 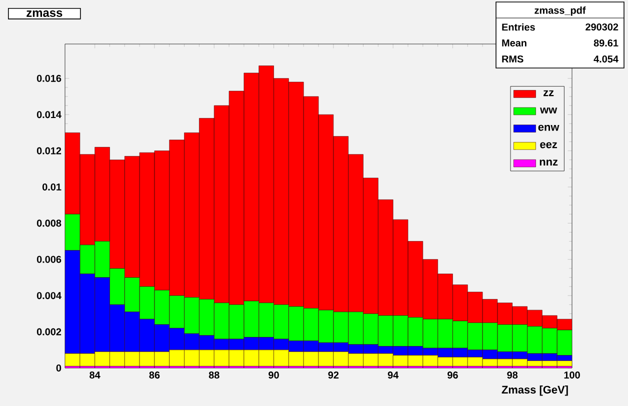 I want to click on y-tick-label: 0.01, so click(x=52, y=187).